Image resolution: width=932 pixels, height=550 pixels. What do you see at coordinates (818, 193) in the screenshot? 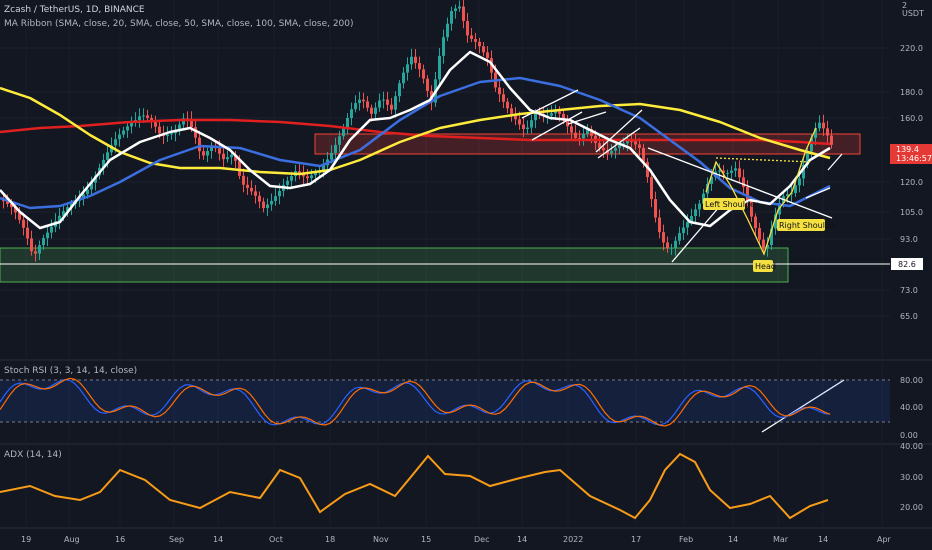
I see `ma-marker-line` at bounding box center [818, 193].